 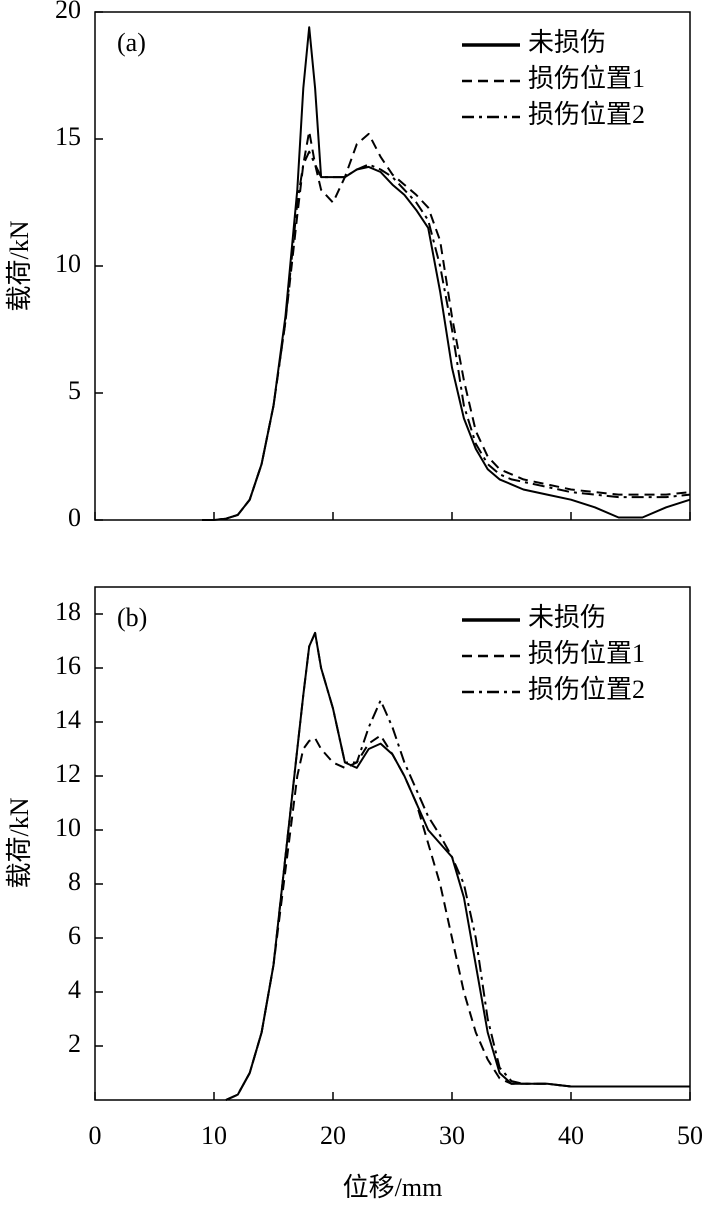 What do you see at coordinates (68, 773) in the screenshot?
I see `y-tick-label: 12` at bounding box center [68, 773].